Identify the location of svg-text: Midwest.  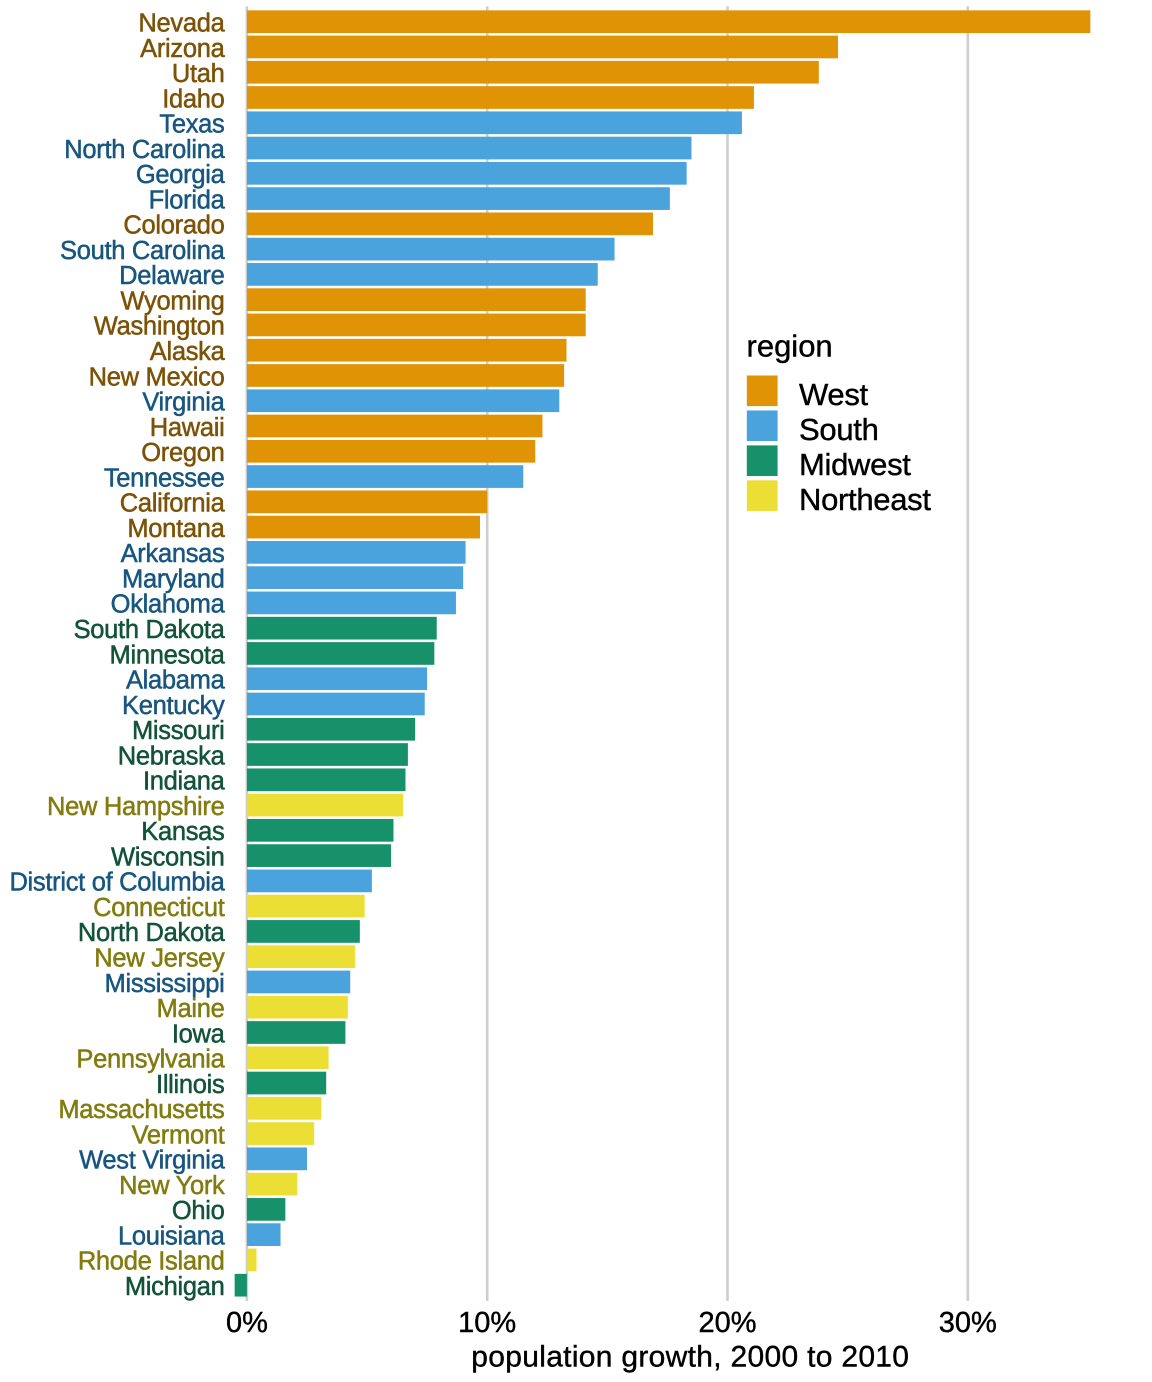
(855, 464).